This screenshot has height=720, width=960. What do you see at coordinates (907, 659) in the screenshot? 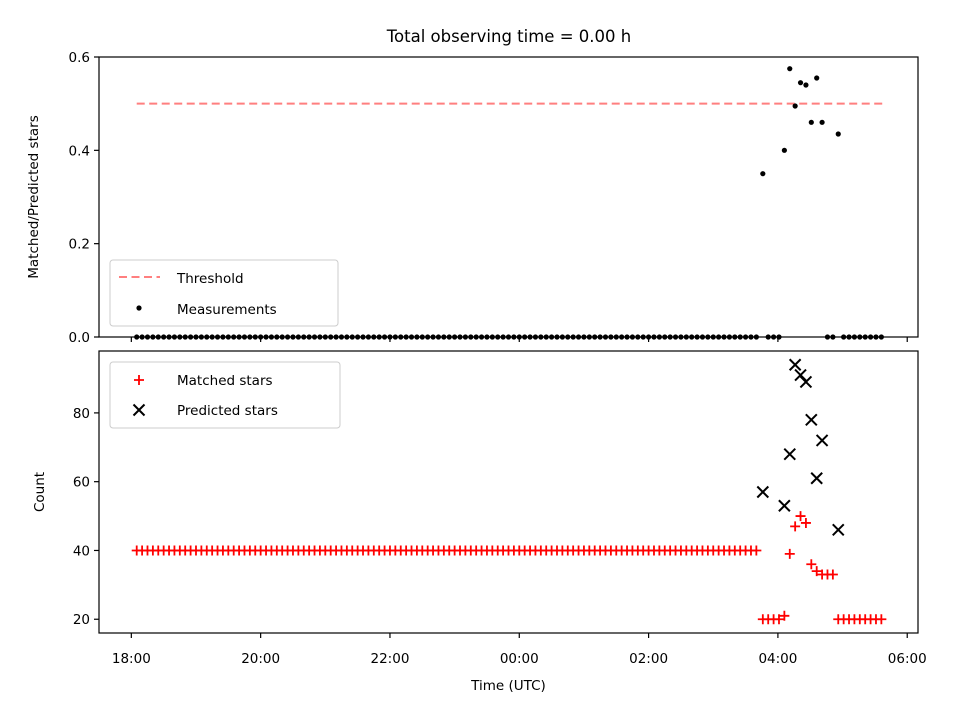
I see `x-tick-label: 06:00` at bounding box center [907, 659].